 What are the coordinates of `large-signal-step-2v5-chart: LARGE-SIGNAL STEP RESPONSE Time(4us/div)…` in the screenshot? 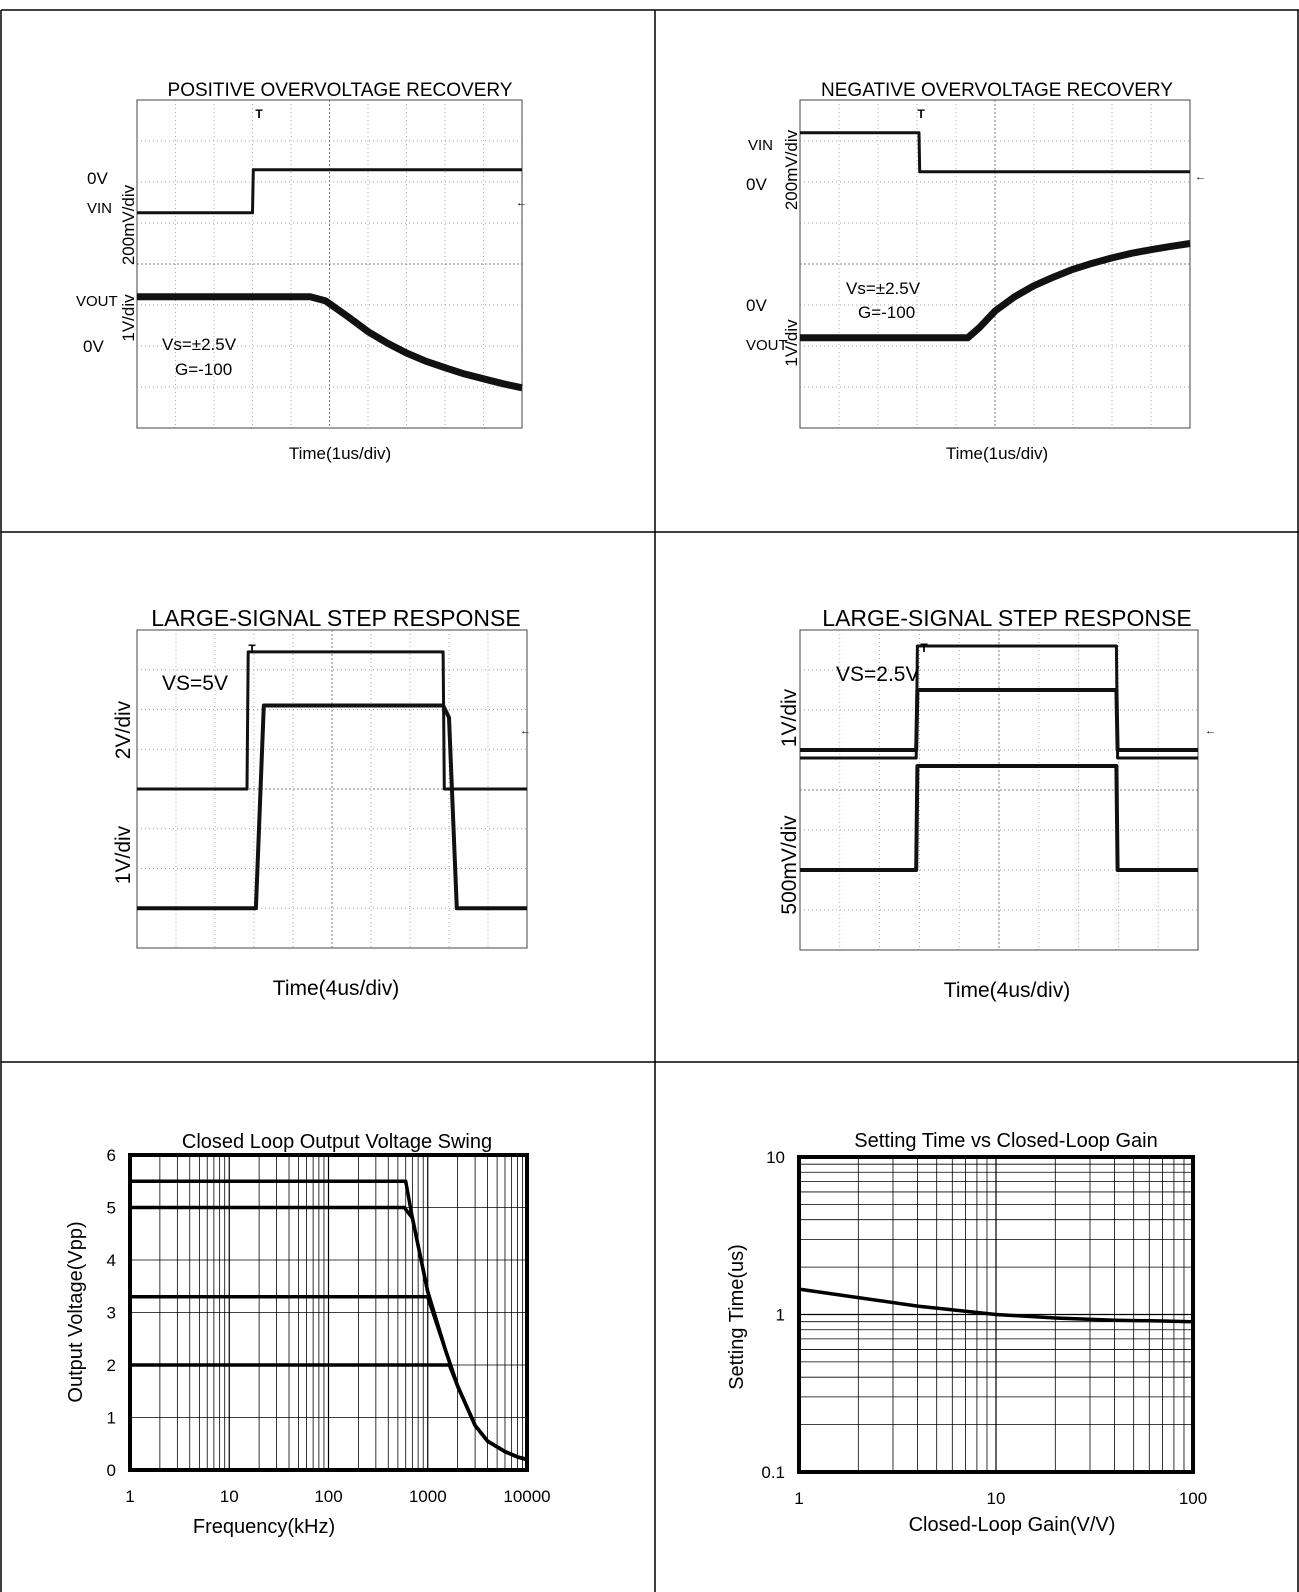 It's located at (997, 803).